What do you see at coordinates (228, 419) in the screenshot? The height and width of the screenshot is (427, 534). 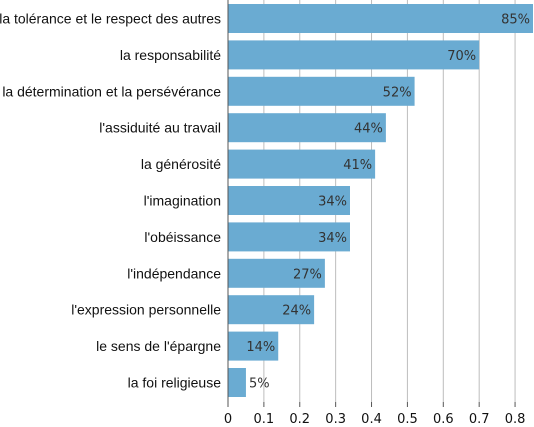 I see `x-tick-label: 0` at bounding box center [228, 419].